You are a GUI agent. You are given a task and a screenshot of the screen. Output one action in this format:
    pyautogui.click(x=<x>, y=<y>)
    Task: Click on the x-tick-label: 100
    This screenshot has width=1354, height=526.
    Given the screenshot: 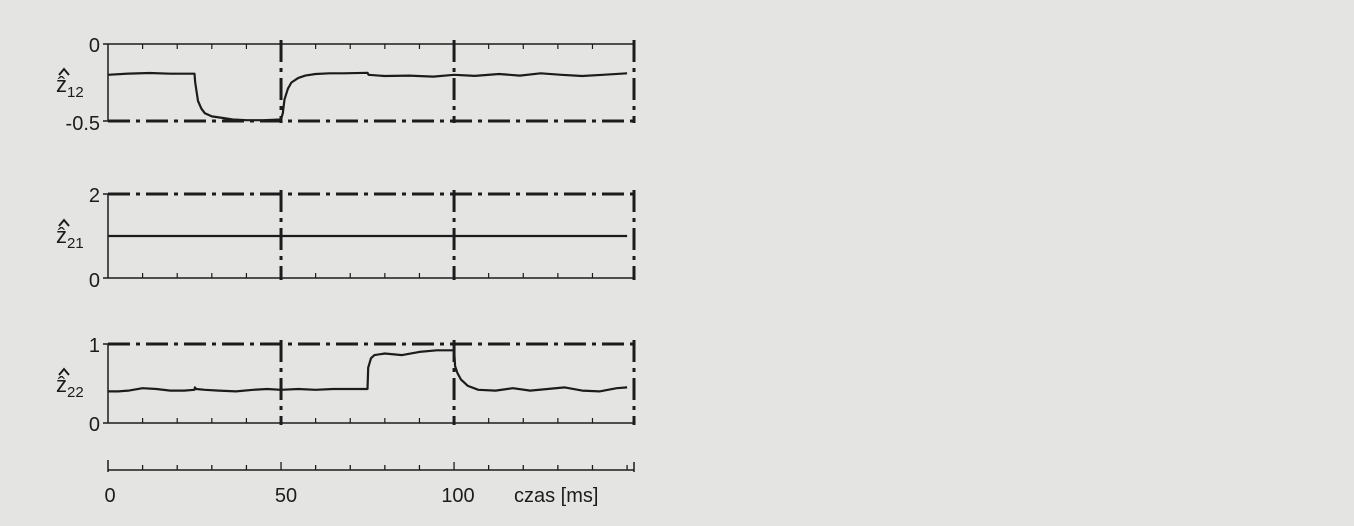 What is the action you would take?
    pyautogui.click(x=457, y=496)
    